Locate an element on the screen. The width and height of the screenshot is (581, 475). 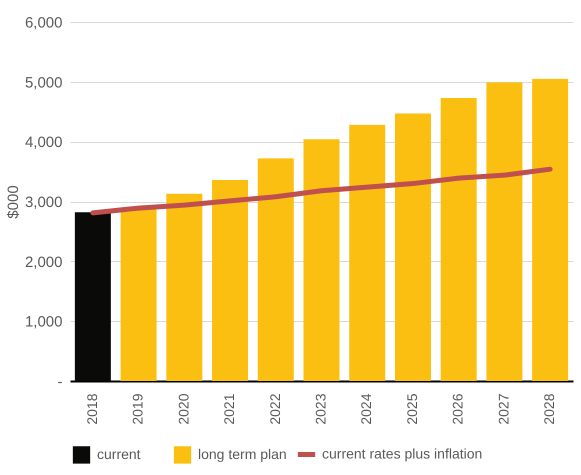
y-tick-label: - is located at coordinates (60, 382).